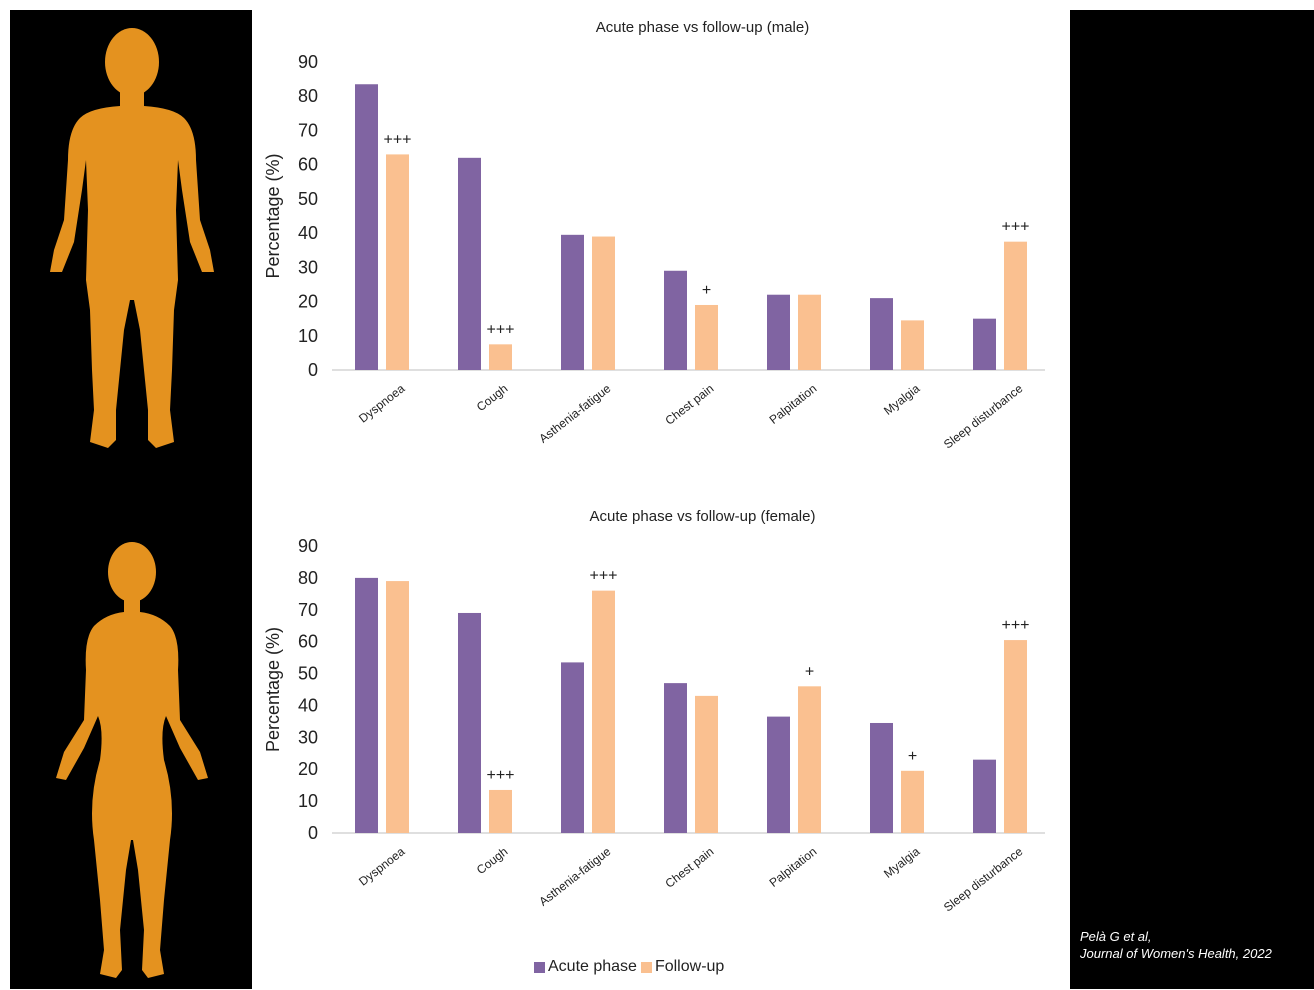 The height and width of the screenshot is (990, 1314). I want to click on legend-swatch-follow, so click(646, 967).